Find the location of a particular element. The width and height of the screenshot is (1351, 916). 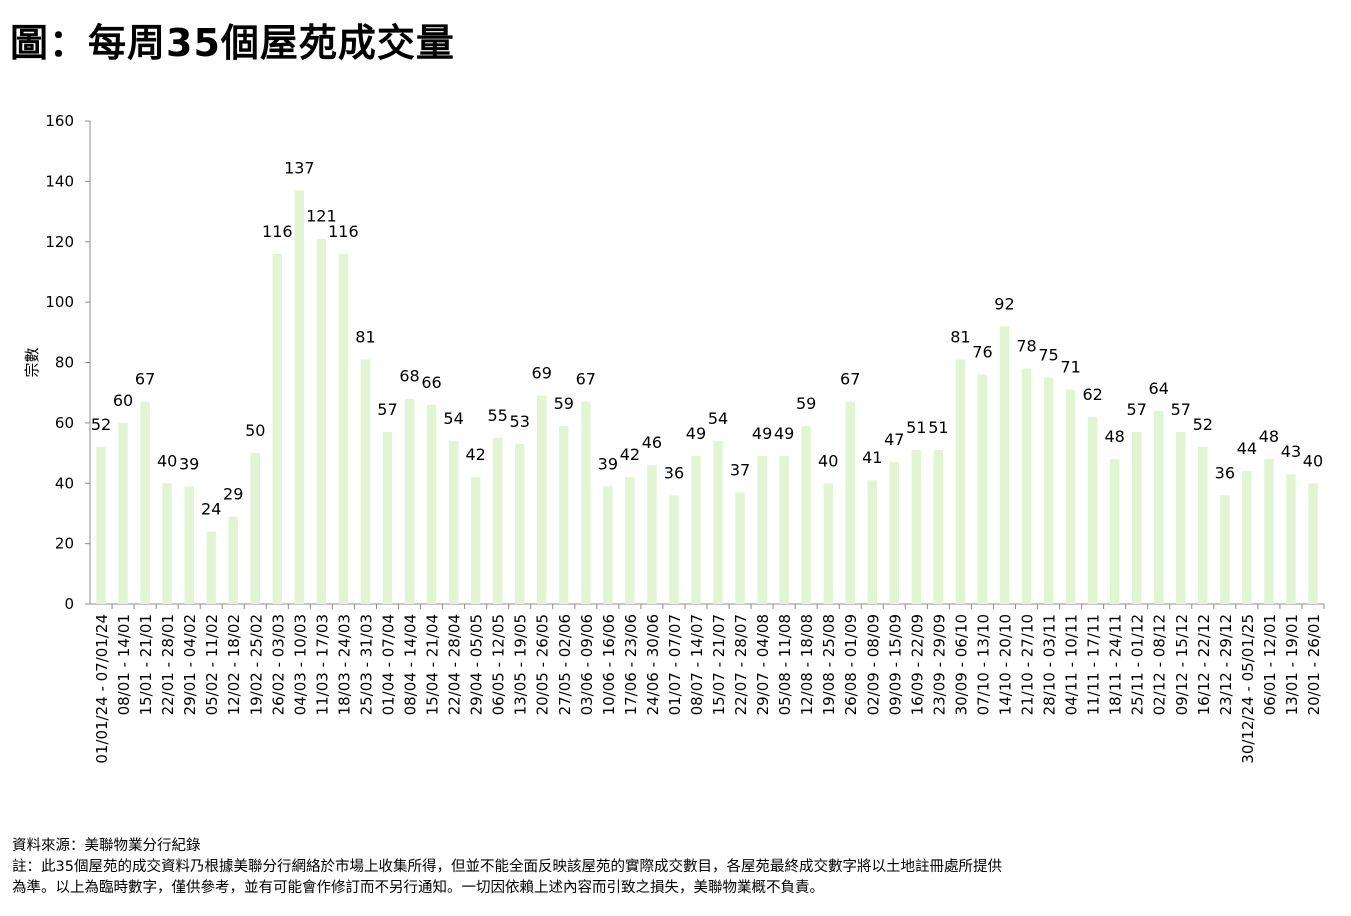

data-label: 57 is located at coordinates (1181, 409).